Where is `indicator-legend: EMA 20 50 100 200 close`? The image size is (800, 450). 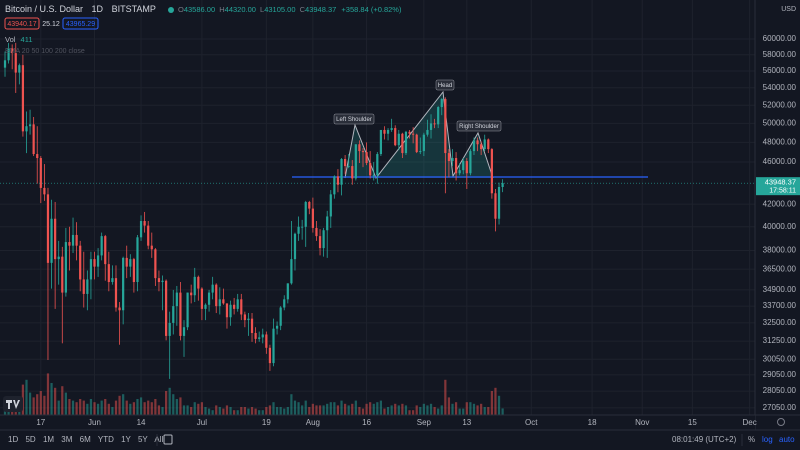 indicator-legend: EMA 20 50 100 200 close is located at coordinates (45, 51).